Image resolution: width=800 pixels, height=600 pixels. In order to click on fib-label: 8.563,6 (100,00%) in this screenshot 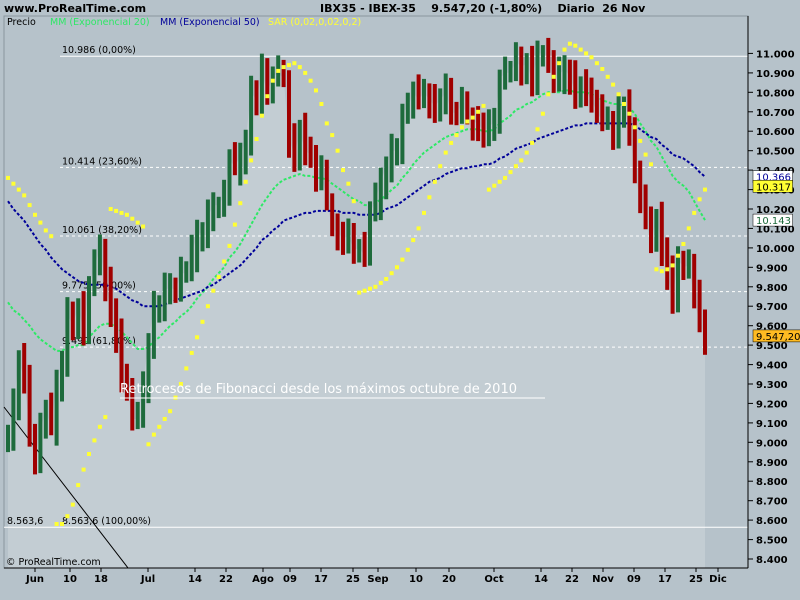, I will do `click(106, 521)`.